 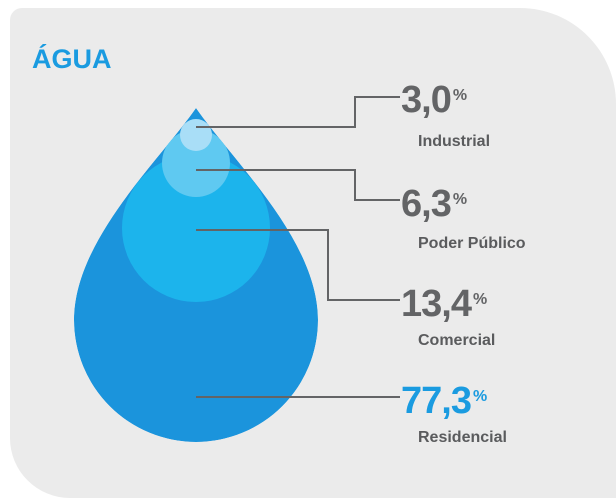 I want to click on category-label: Poder Público, so click(x=472, y=243).